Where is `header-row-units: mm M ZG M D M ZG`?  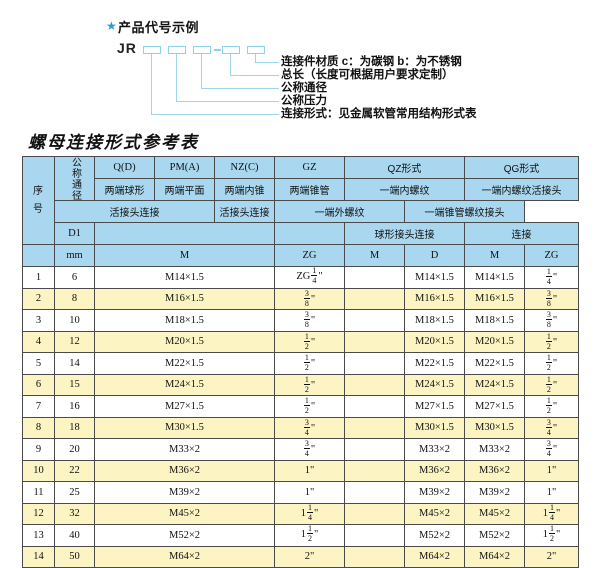 header-row-units: mm M ZG M D M ZG is located at coordinates (300, 255).